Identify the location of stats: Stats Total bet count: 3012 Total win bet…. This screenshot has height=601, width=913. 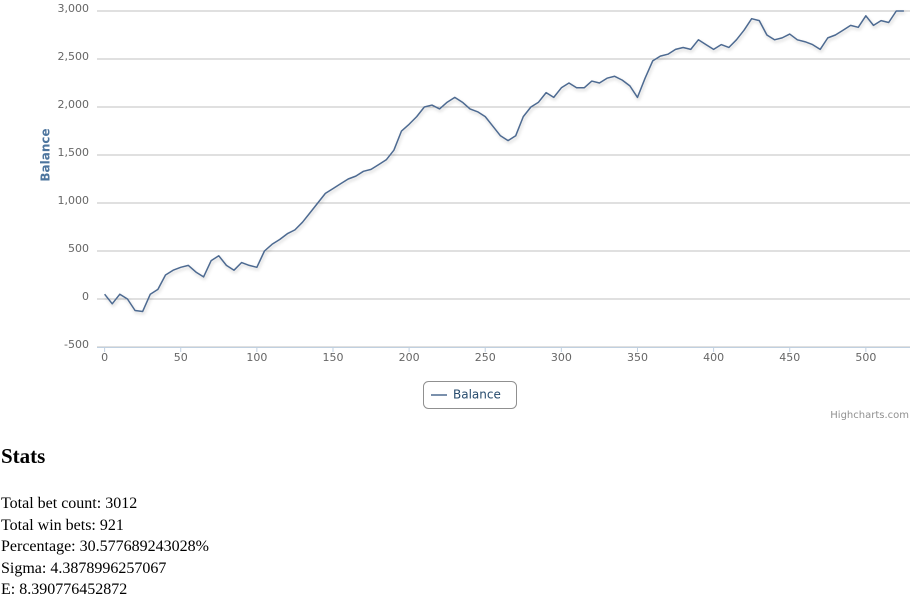
(105, 522).